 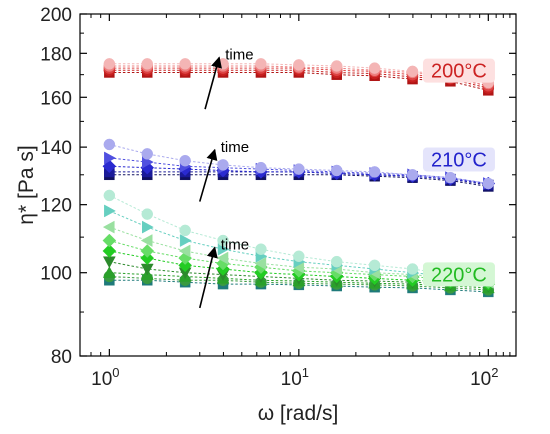 I want to click on temperature-label: 210°C, so click(x=459, y=160).